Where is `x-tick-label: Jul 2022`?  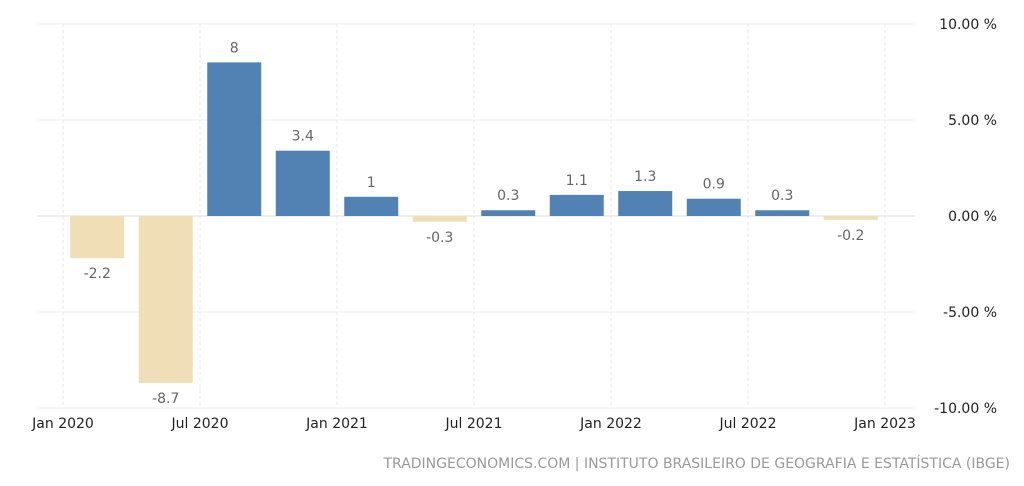
x-tick-label: Jul 2022 is located at coordinates (748, 424).